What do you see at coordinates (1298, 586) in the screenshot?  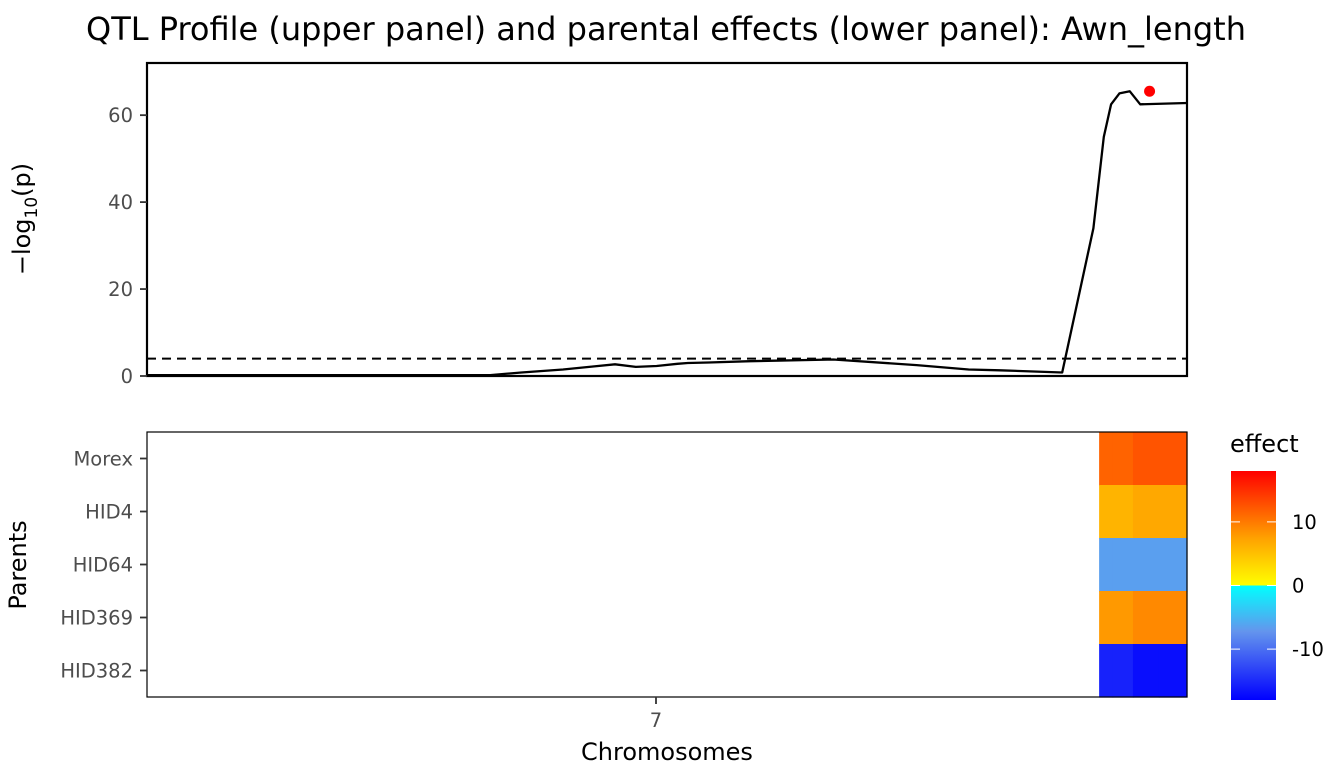 I see `legend-tick-label: 0` at bounding box center [1298, 586].